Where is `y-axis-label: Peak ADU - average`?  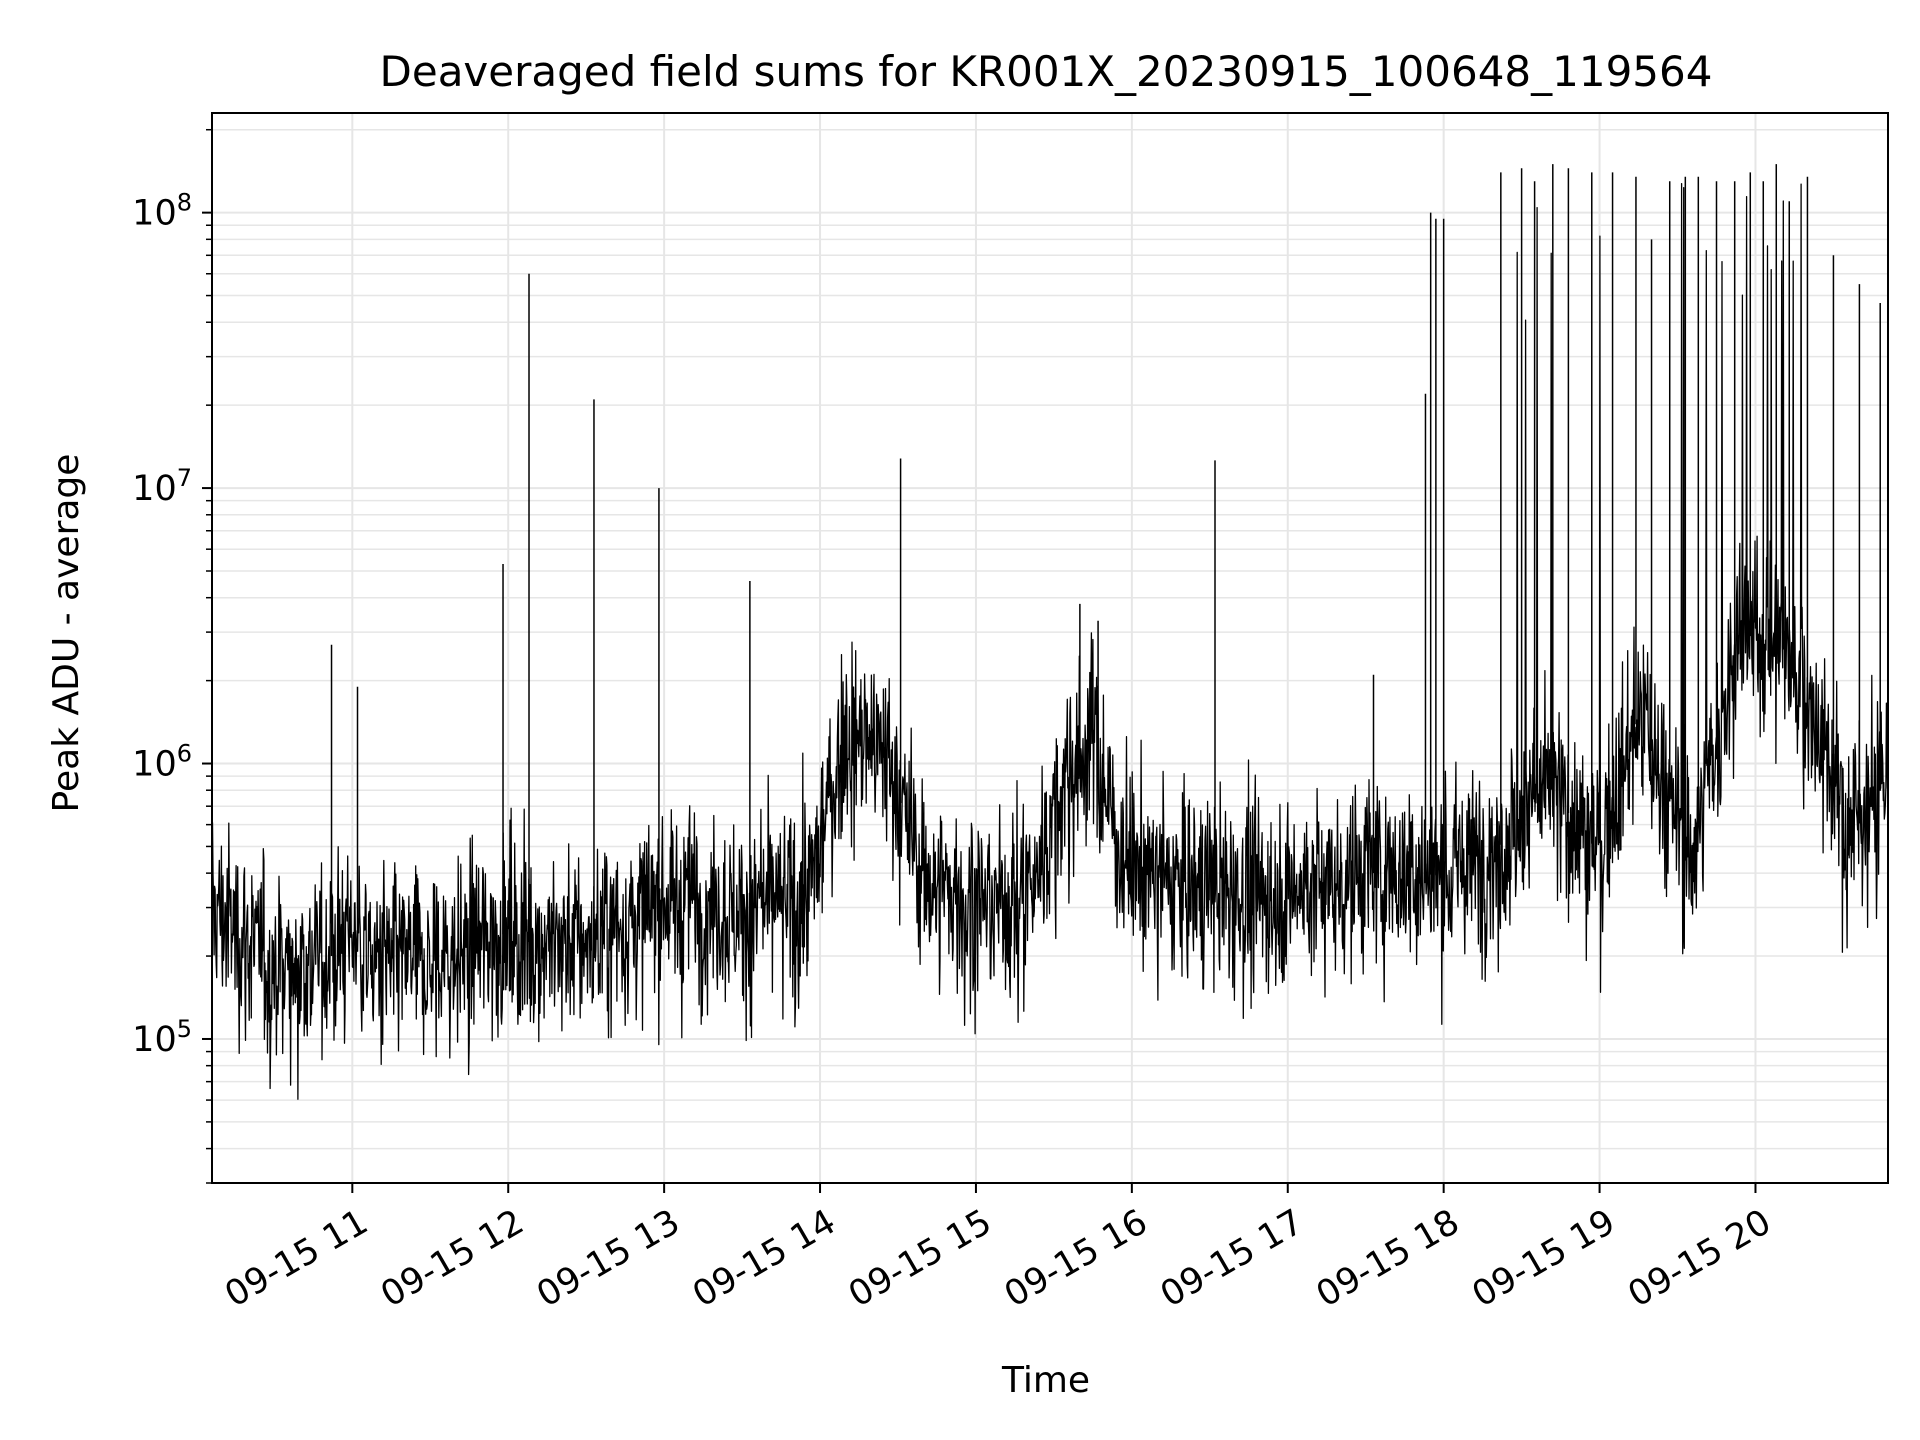 y-axis-label: Peak ADU - average is located at coordinates (66, 633).